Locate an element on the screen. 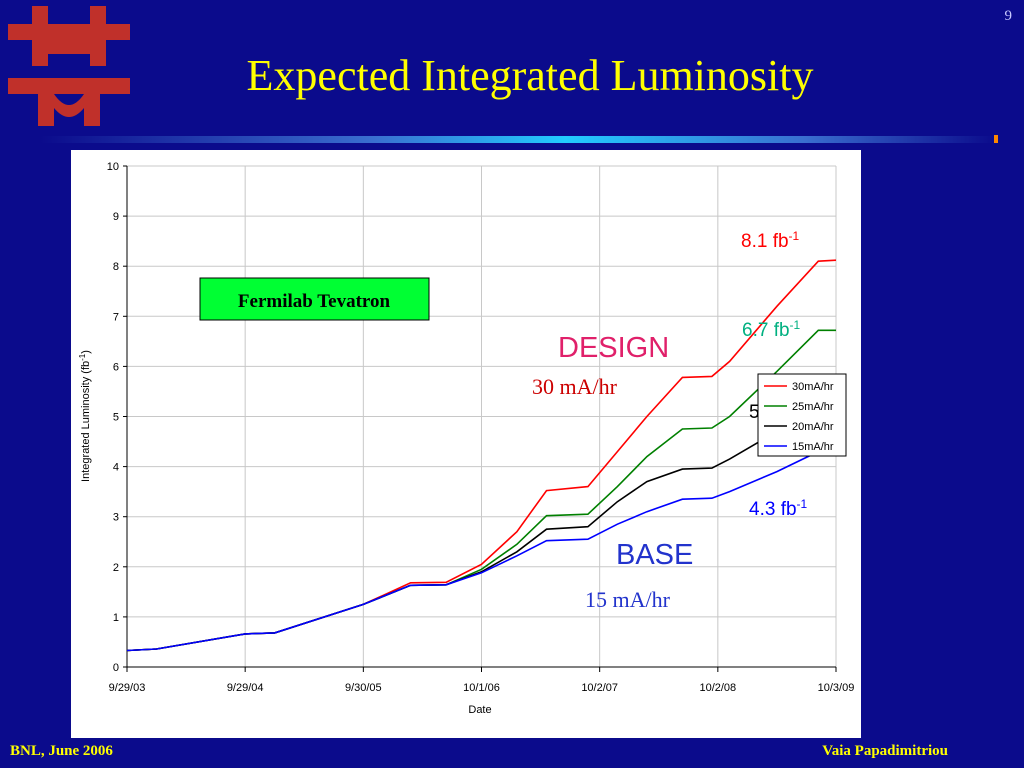  x-tick-label: 9/29/04 is located at coordinates (245, 688).